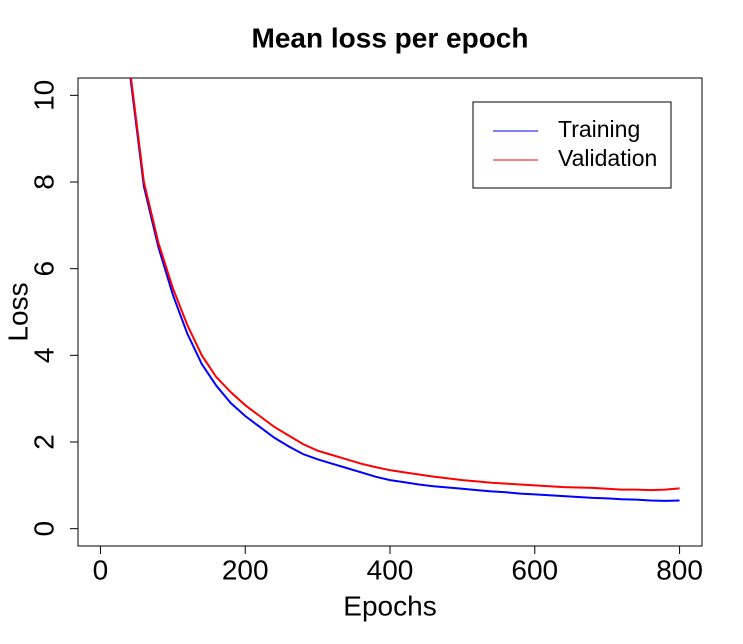 The width and height of the screenshot is (743, 644). I want to click on y-tick-label: 0, so click(43, 529).